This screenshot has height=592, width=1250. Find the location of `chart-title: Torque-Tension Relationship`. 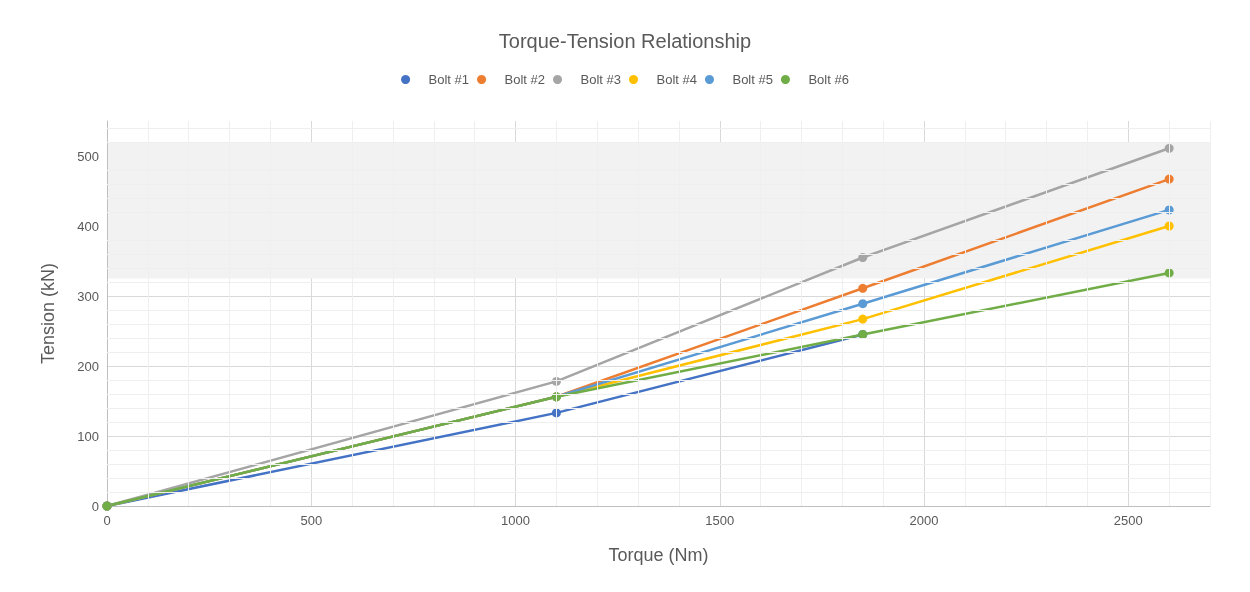

chart-title: Torque-Tension Relationship is located at coordinates (625, 41).